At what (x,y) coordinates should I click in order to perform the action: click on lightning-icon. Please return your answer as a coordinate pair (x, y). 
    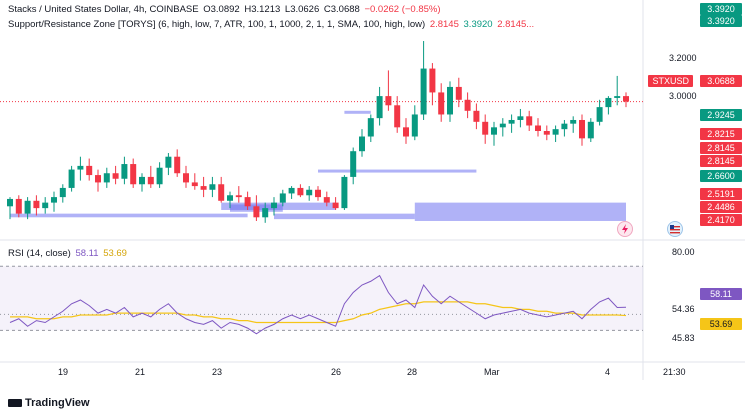
    Looking at the image, I should click on (625, 229).